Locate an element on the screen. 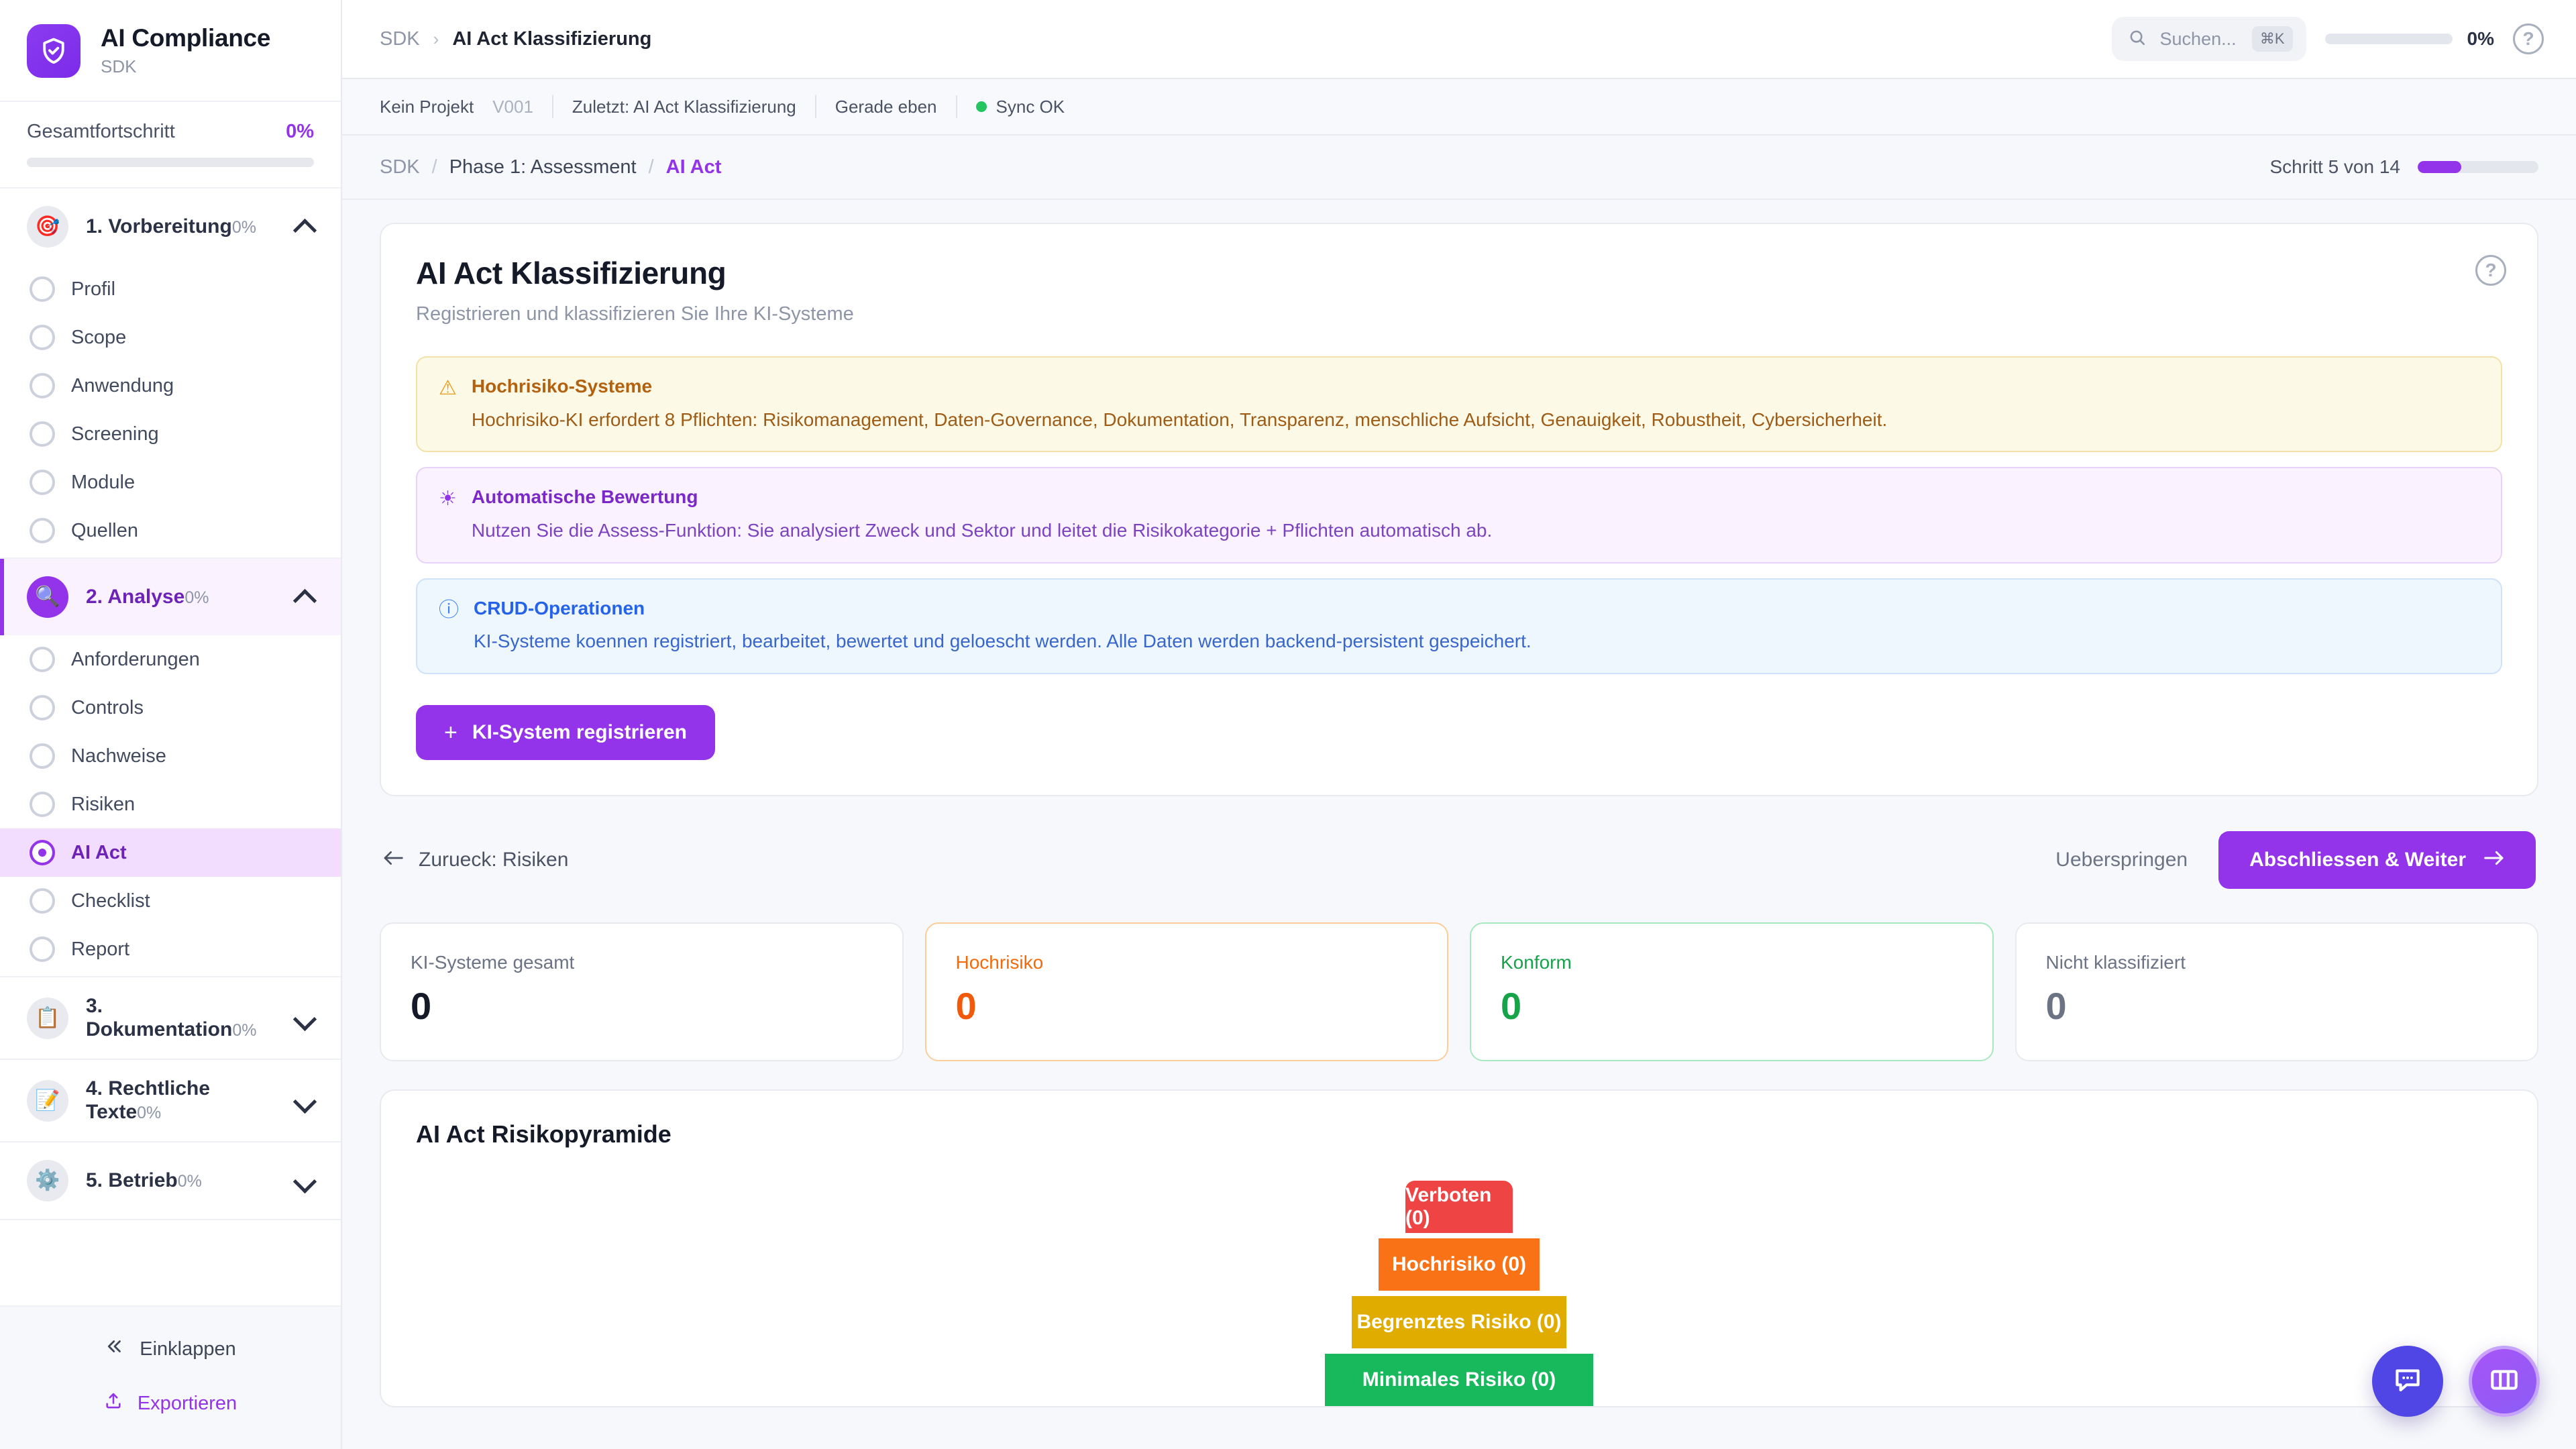 This screenshot has height=1449, width=2576. overall-progress-value: 0% is located at coordinates (300, 131).